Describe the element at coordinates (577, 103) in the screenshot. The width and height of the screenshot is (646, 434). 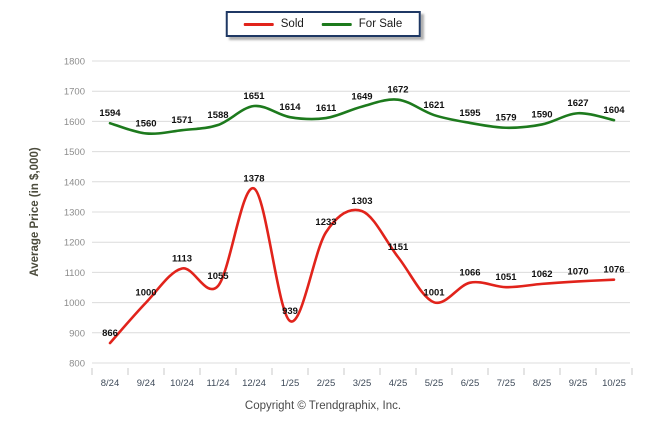
I see `for-sale-data-label: 1627` at that location.